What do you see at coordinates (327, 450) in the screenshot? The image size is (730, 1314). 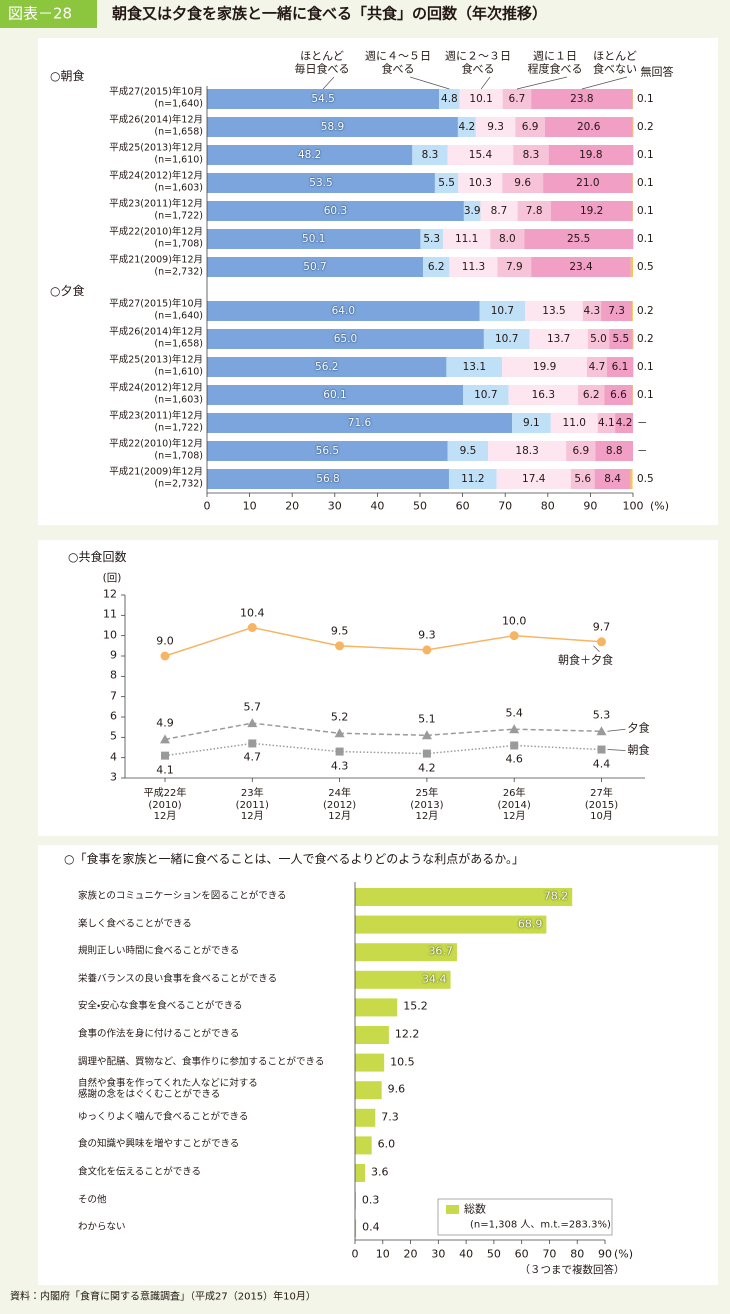 I see `value-label: 56.5` at bounding box center [327, 450].